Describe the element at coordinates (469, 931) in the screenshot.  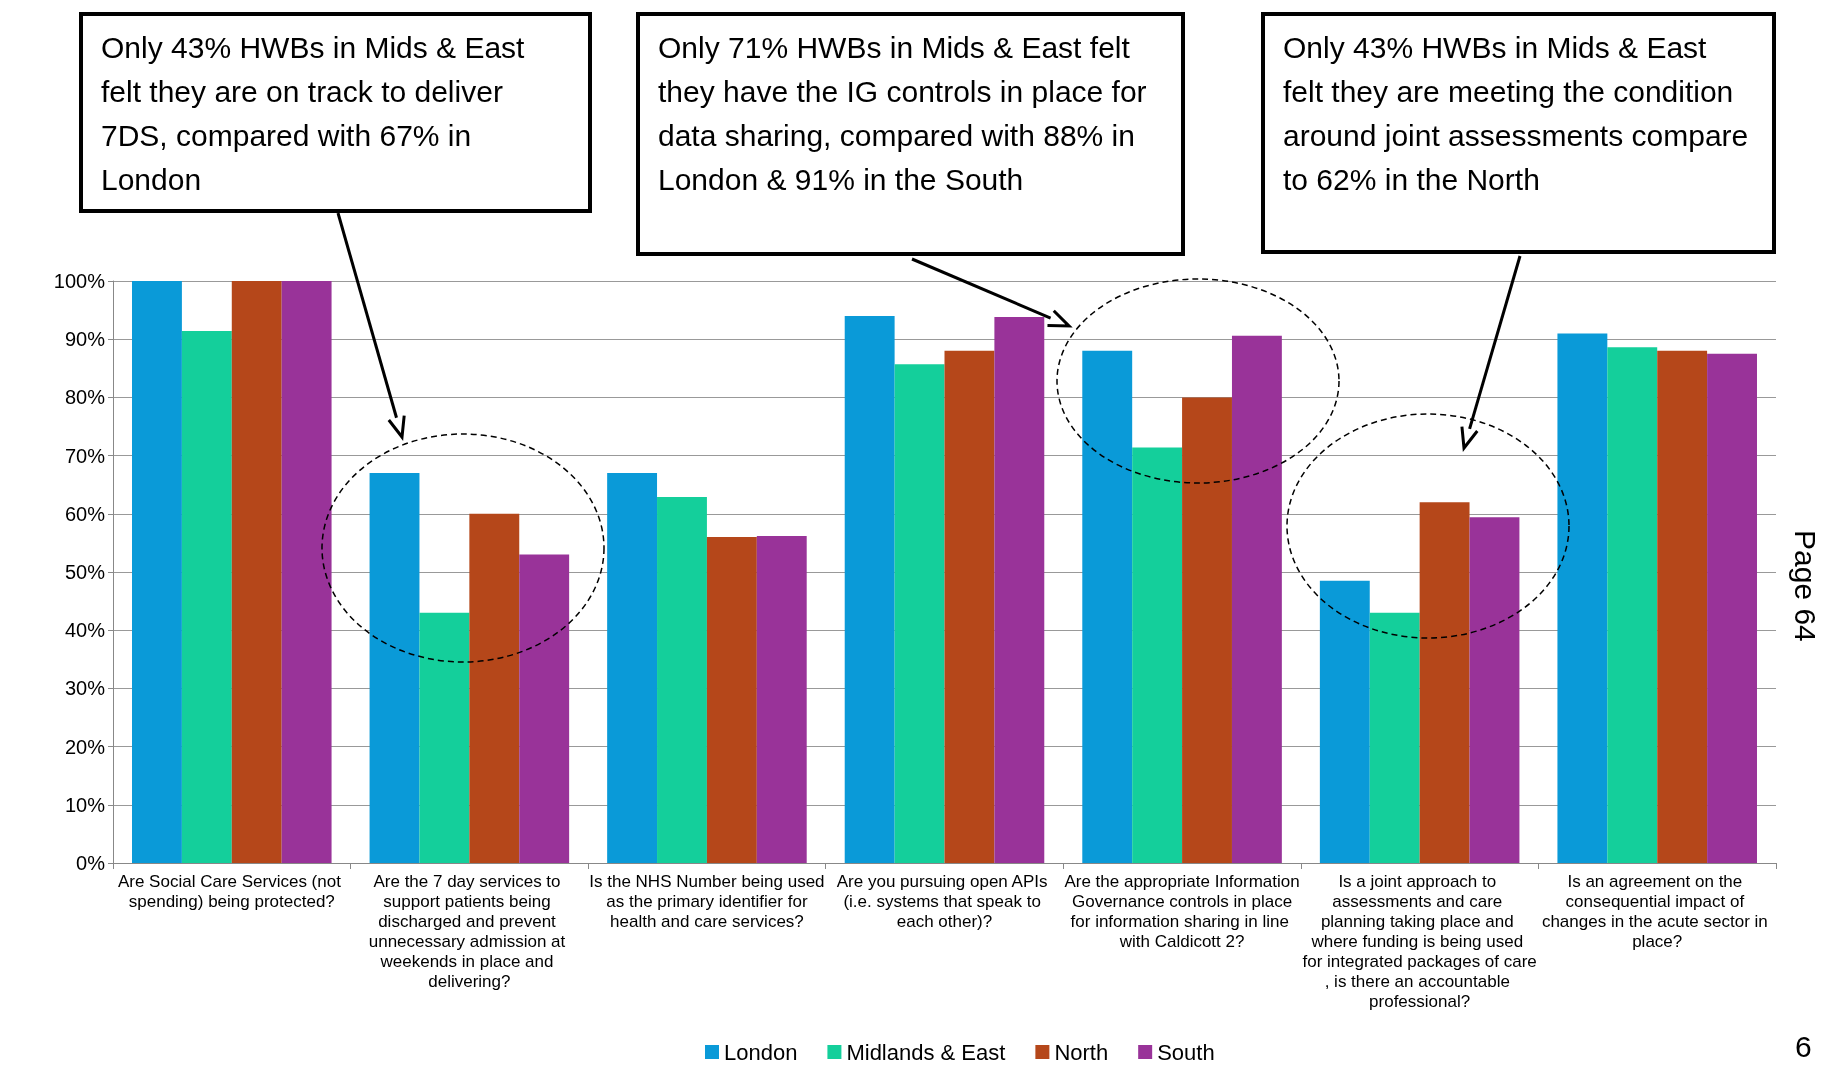
I see `x-tick-label: Are the 7 day services to support patients being discharged and prevent unnecessary admission at weekends in place and delivering?` at that location.